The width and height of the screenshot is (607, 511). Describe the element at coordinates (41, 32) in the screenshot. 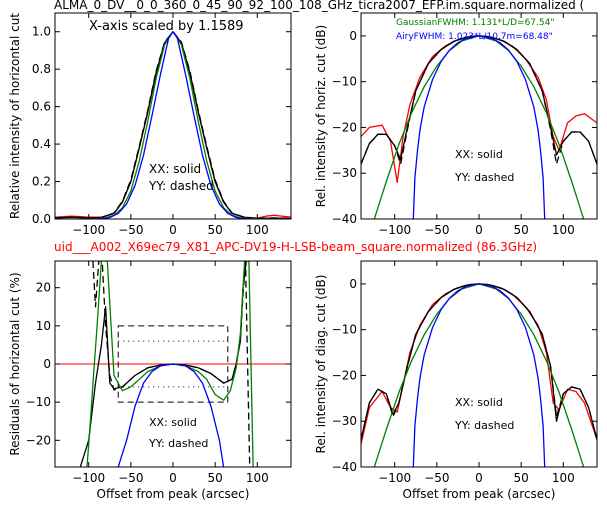

I see `y-tick-label: 1.0` at that location.